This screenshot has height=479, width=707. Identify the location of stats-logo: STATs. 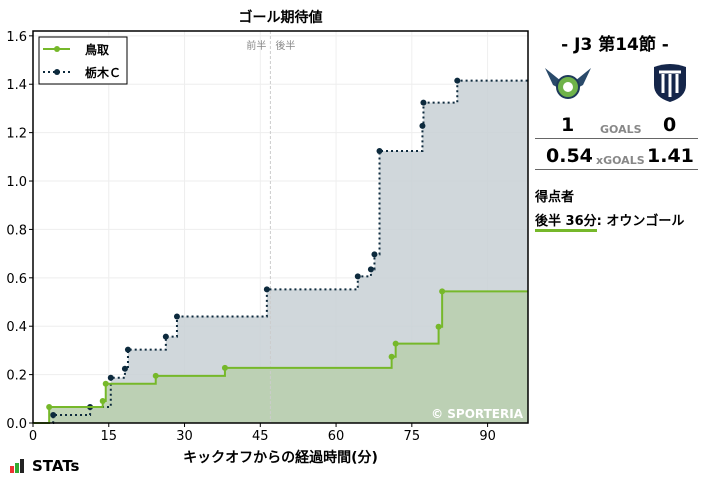
(44, 466).